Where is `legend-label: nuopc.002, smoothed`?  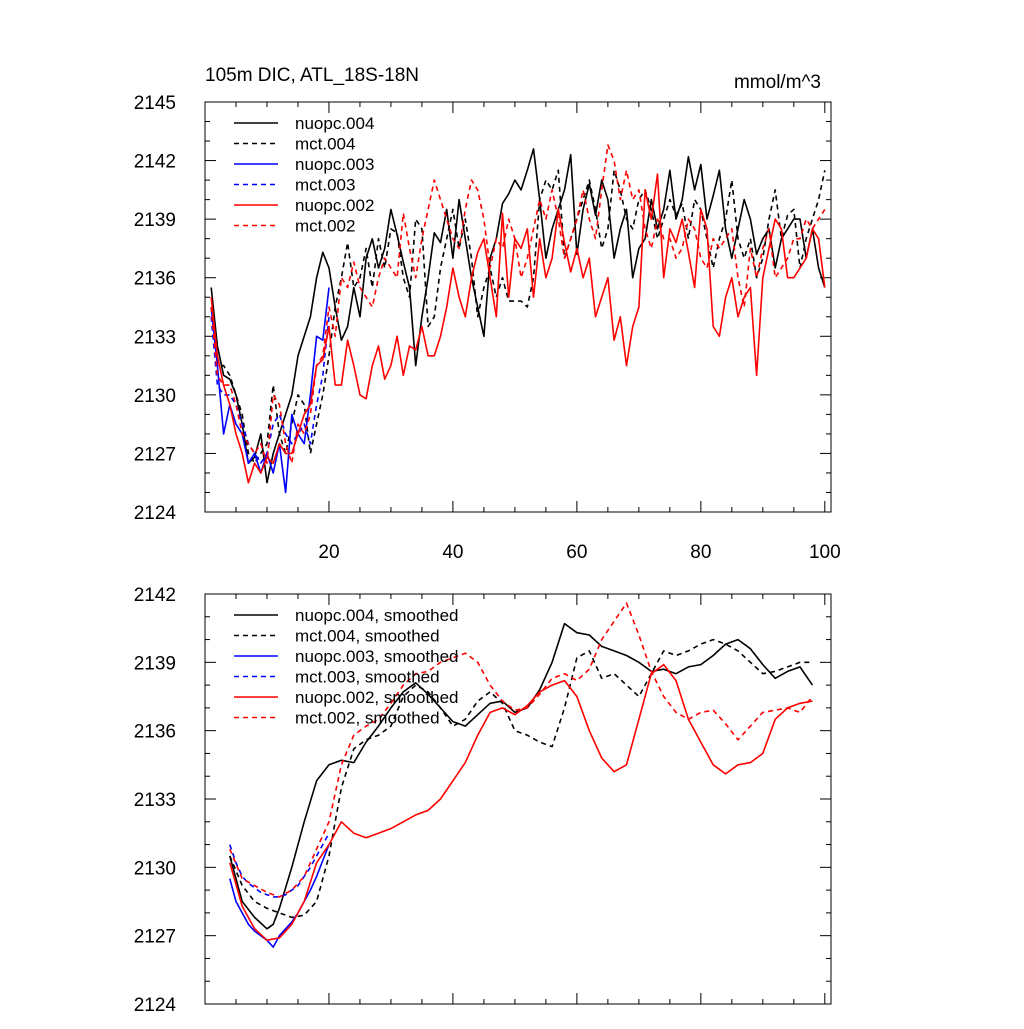
legend-label: nuopc.002, smoothed is located at coordinates (377, 697).